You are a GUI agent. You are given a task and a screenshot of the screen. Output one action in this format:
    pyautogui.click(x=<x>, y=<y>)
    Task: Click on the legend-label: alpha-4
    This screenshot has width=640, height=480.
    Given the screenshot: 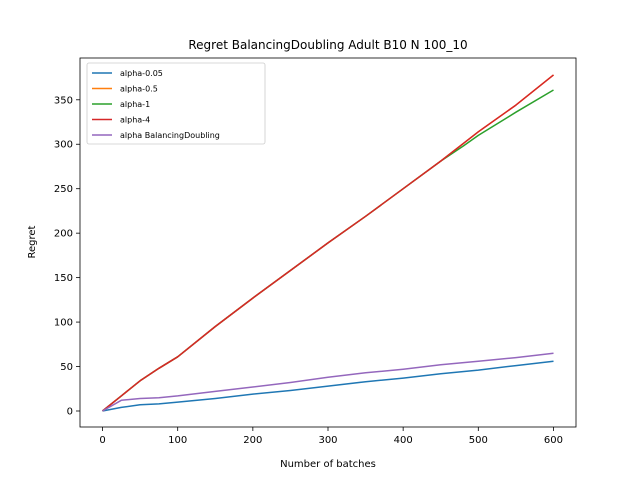 What is the action you would take?
    pyautogui.click(x=135, y=120)
    